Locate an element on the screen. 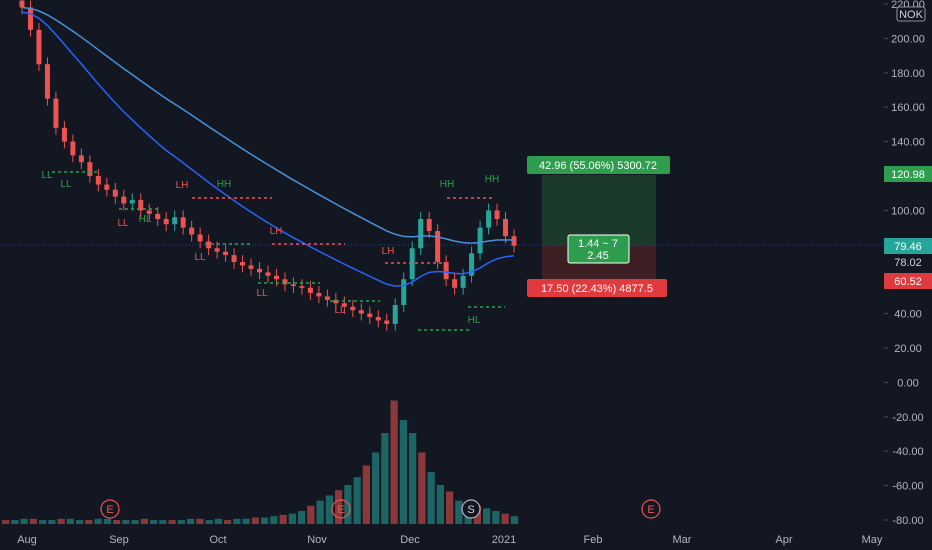 This screenshot has width=932, height=550. split-event: S is located at coordinates (471, 509).